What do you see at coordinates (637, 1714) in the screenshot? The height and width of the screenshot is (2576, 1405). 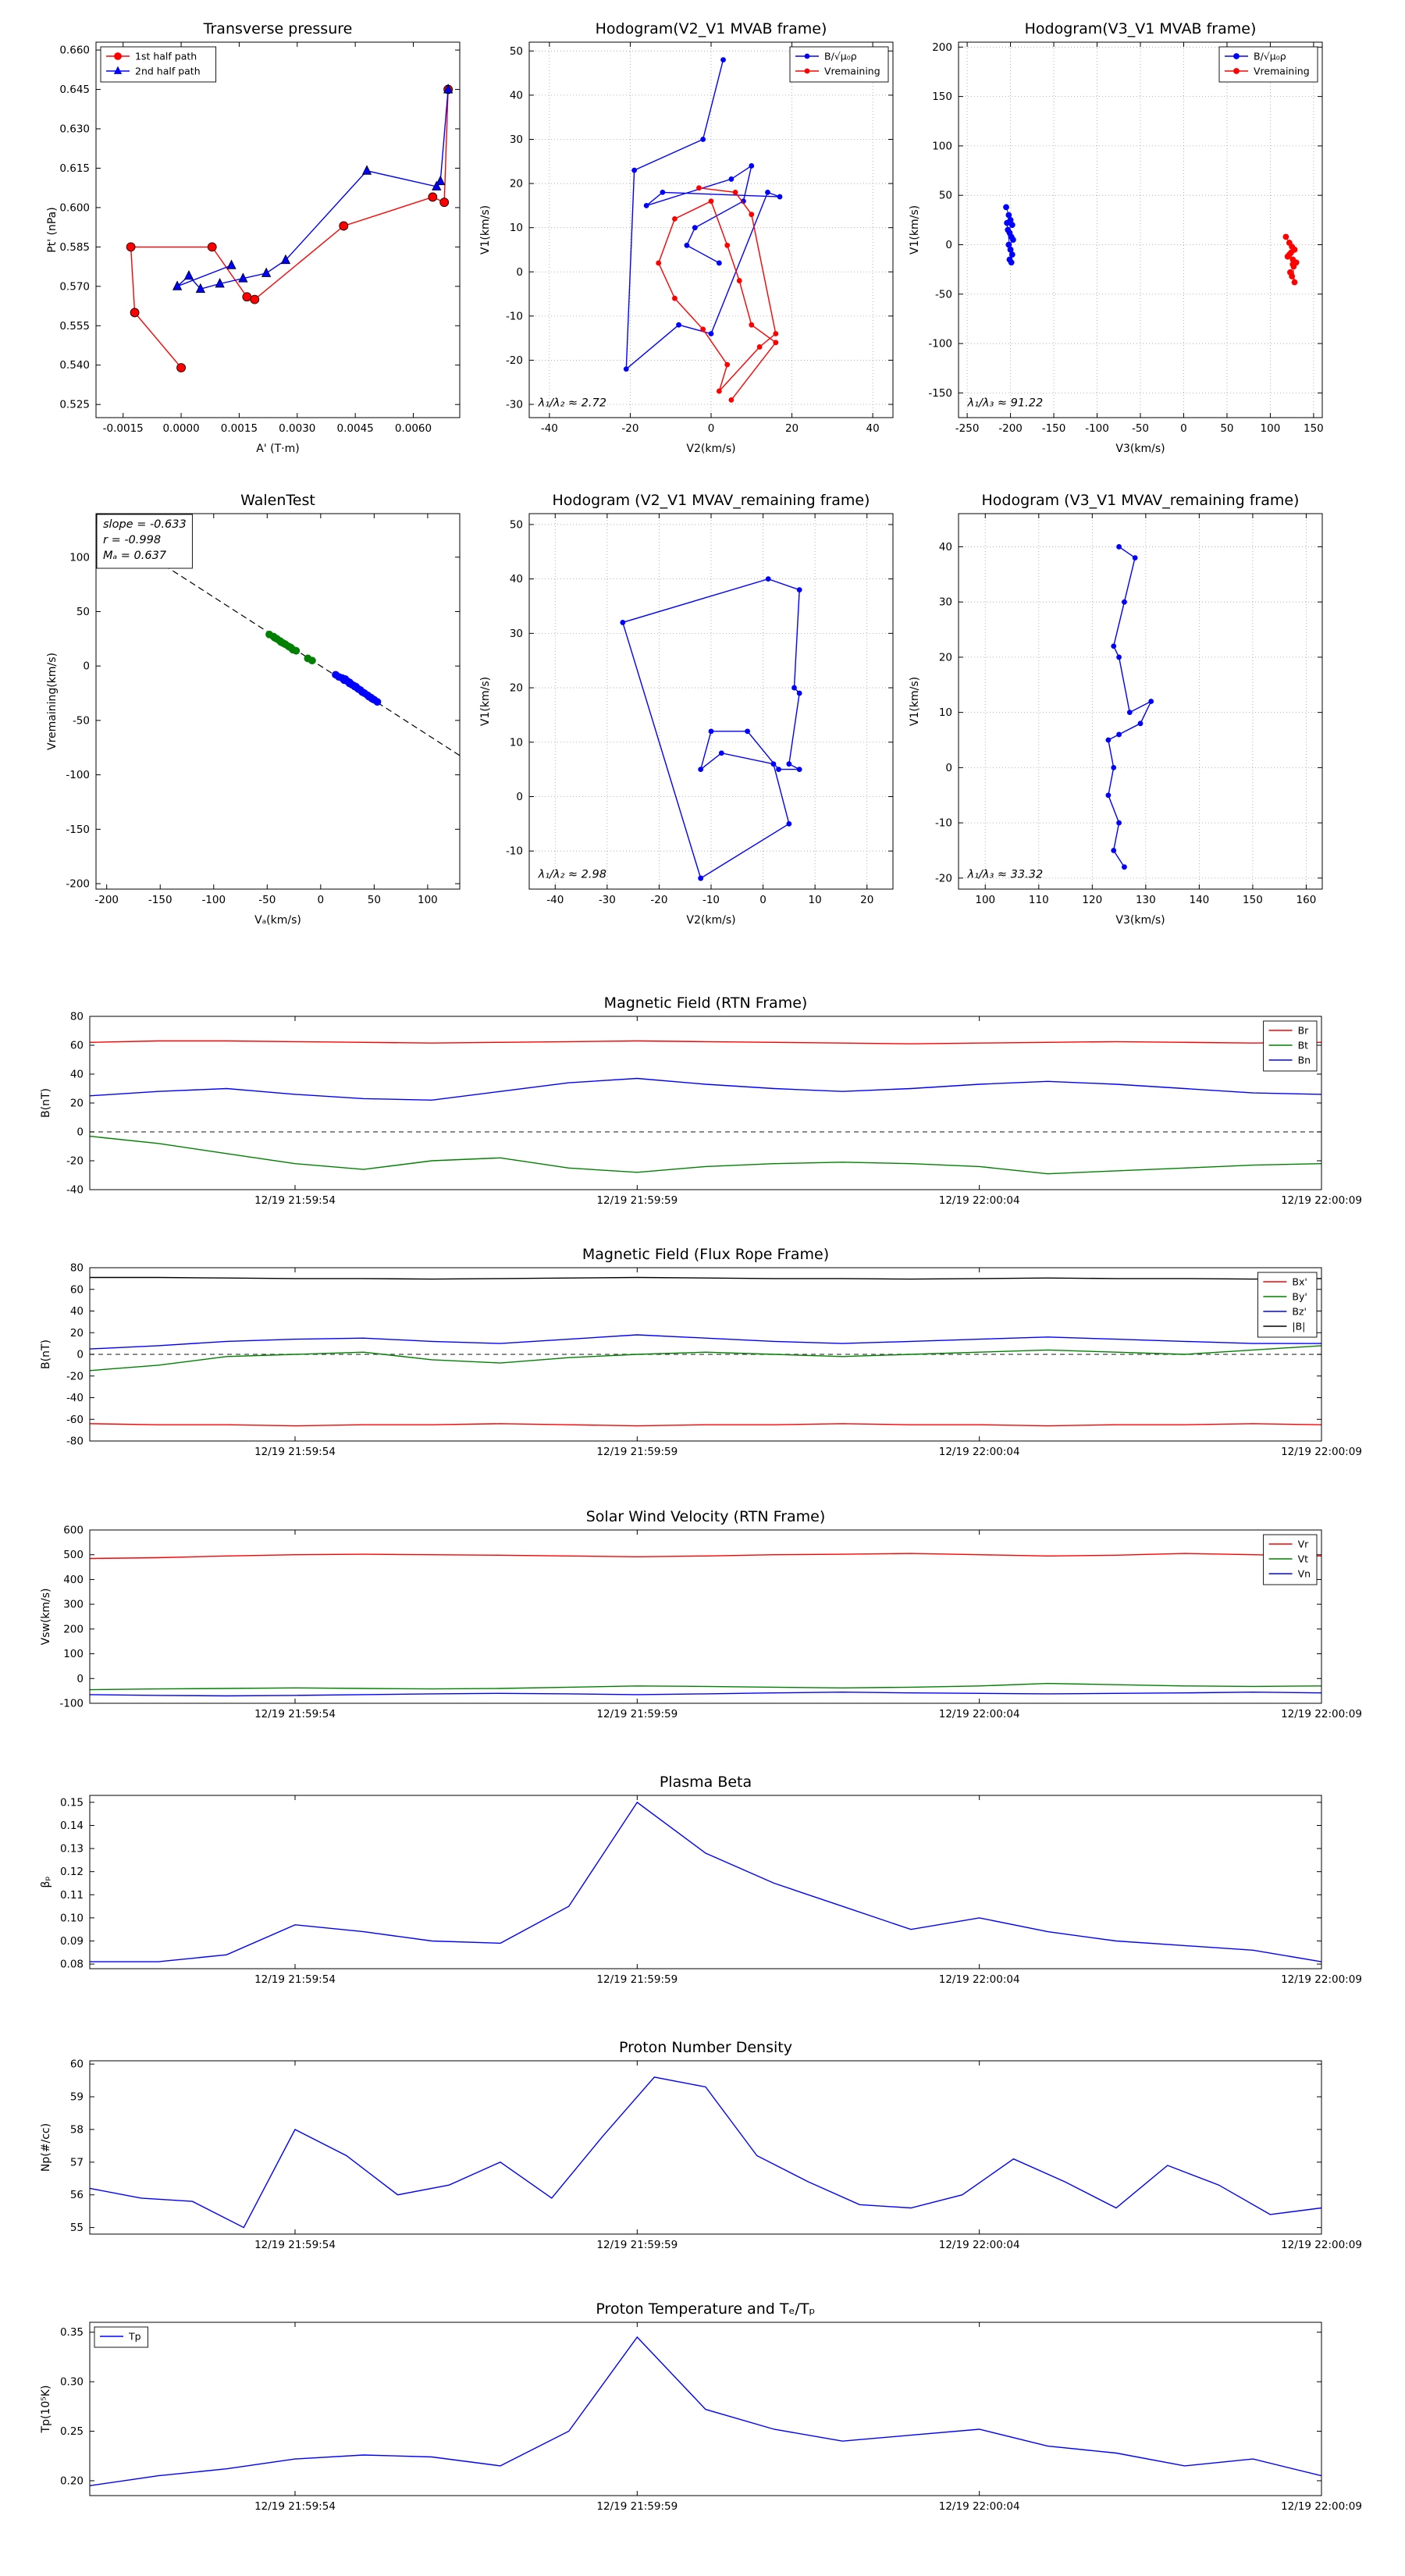 I see `svg-text: 12/19 21:59:59` at bounding box center [637, 1714].